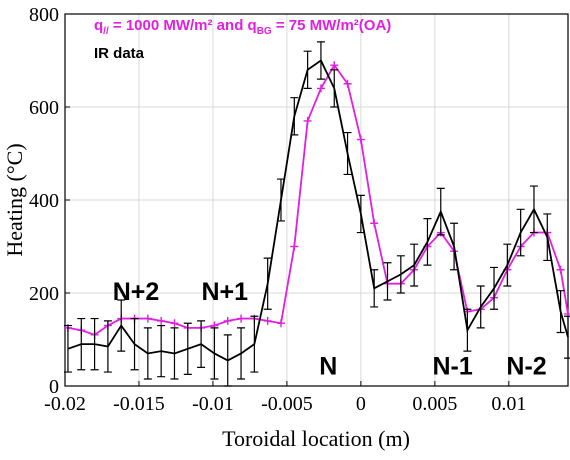 Image resolution: width=570 pixels, height=460 pixels. I want to click on legend-sim-label: q// = 1000 MW/m² and qBG = 75 MW/m²(OA), so click(242, 27).